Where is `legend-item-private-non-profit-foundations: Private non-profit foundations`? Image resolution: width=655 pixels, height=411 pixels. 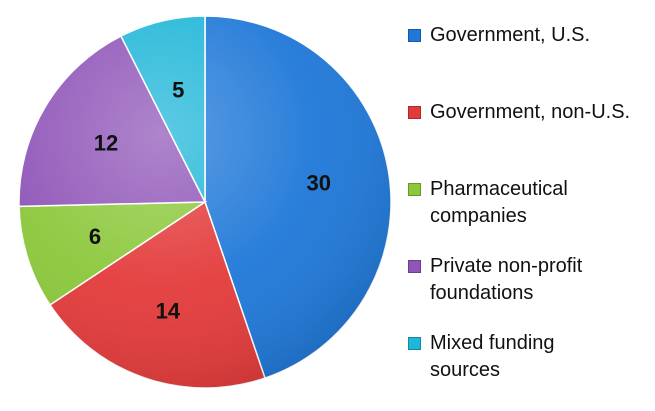
legend-item-private-non-profit-foundations: Private non-profit foundations is located at coordinates (514, 280).